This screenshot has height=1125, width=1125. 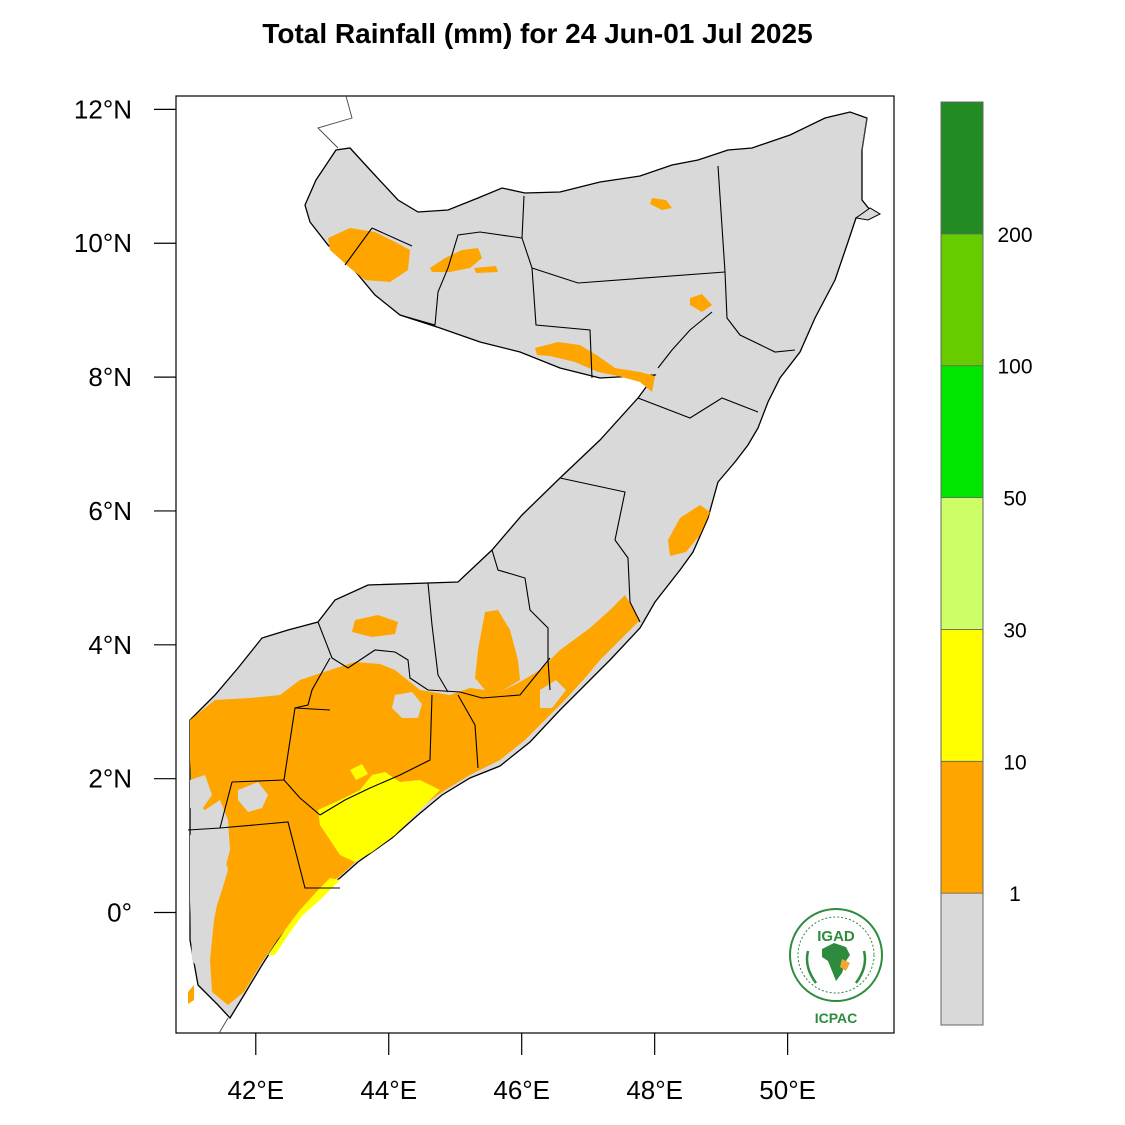 I want to click on igad-icpac-logo: IGAD ICPAC, so click(x=836, y=967).